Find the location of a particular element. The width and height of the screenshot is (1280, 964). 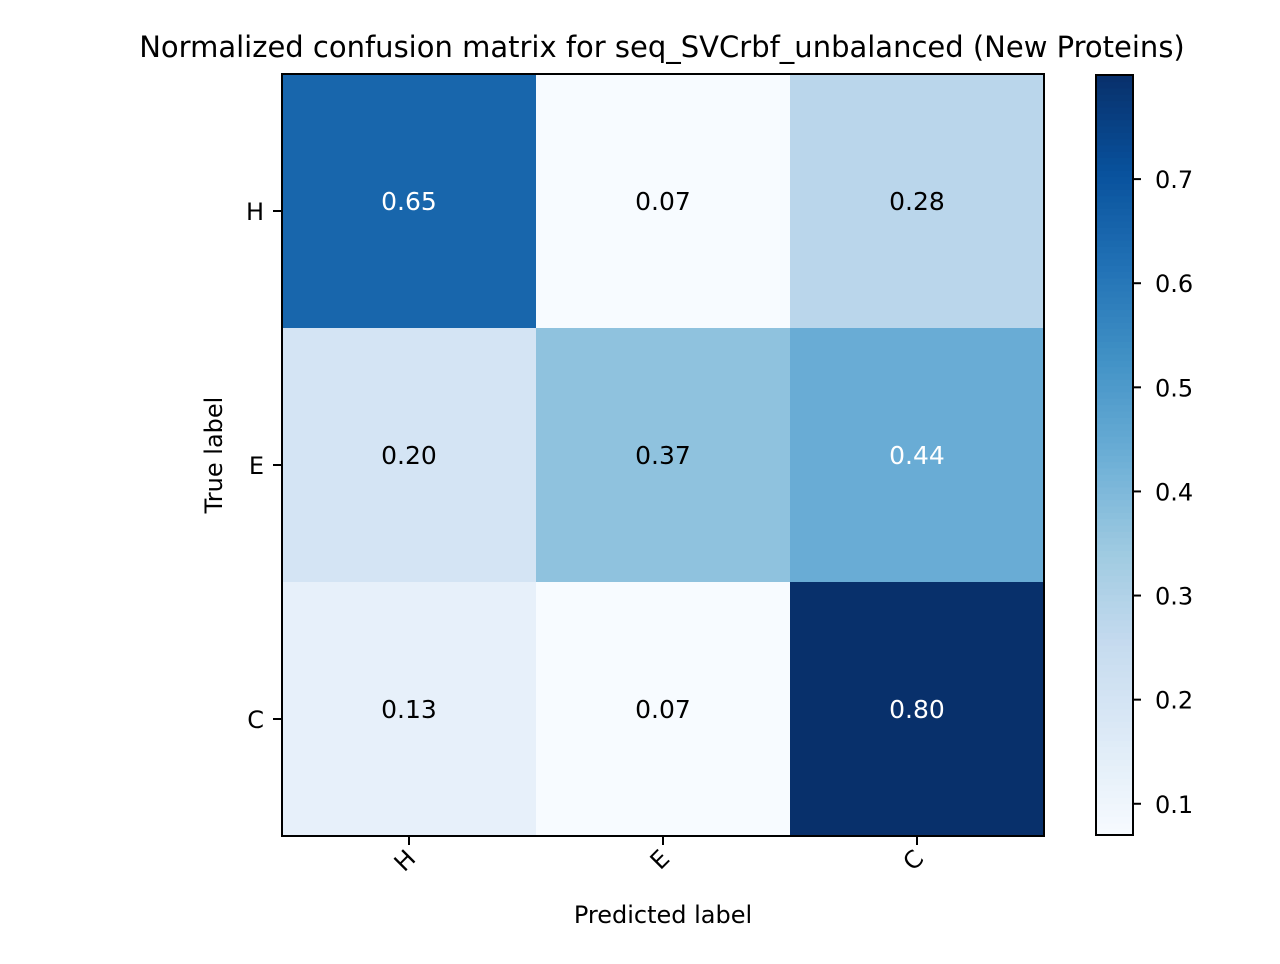

cell-value-label: 0.80 is located at coordinates (917, 709).